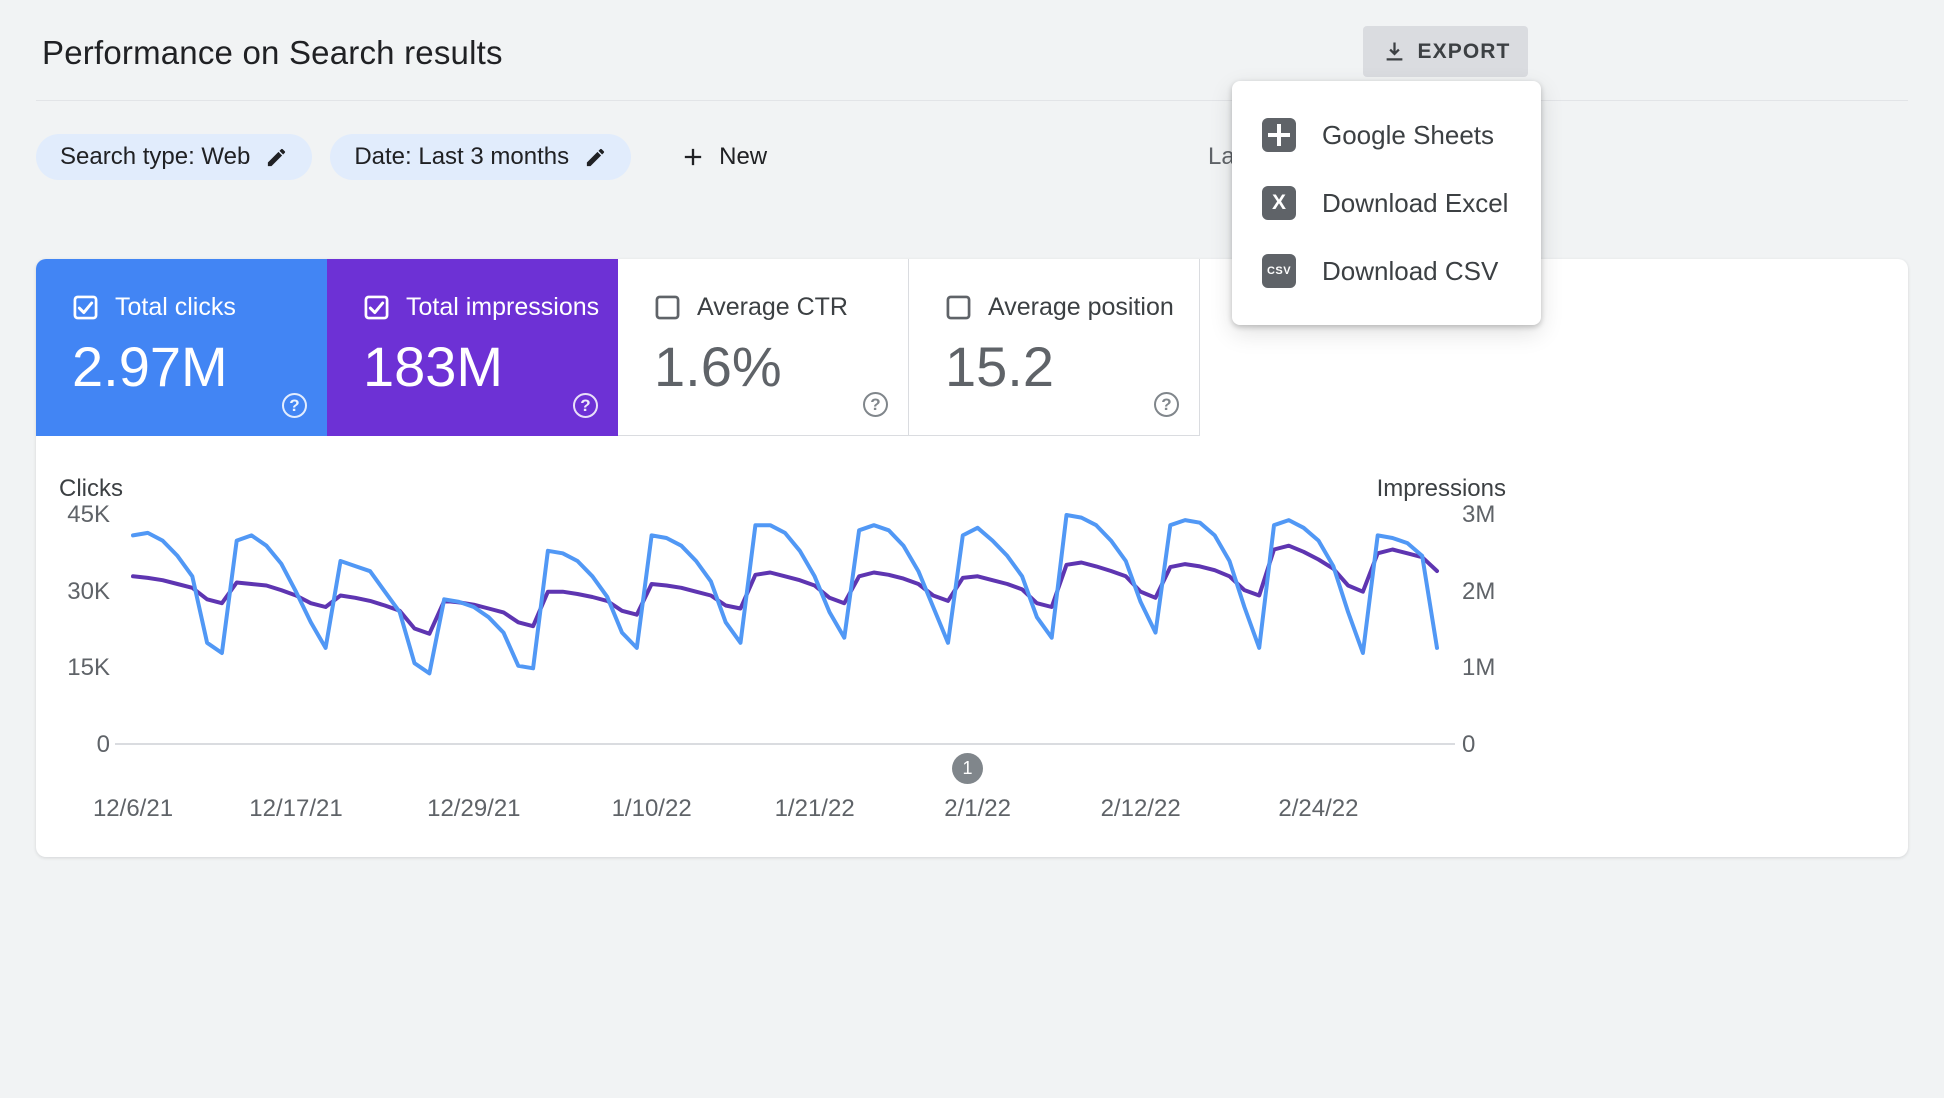  I want to click on metric-label: Average position, so click(1081, 307).